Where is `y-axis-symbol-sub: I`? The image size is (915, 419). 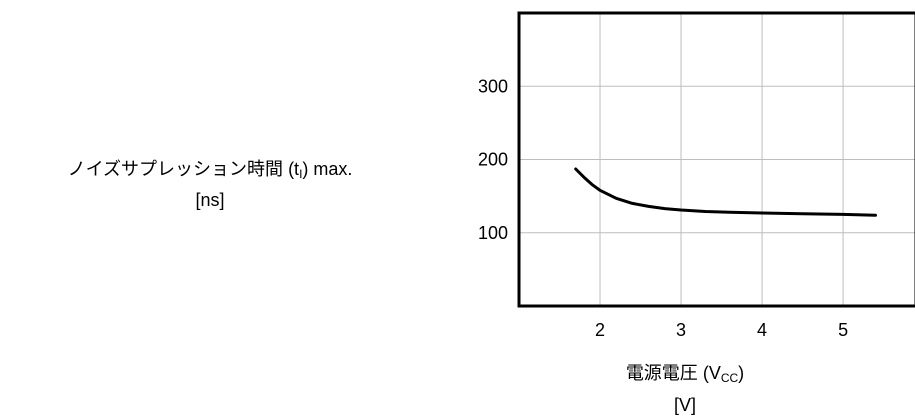 y-axis-symbol-sub: I is located at coordinates (301, 174).